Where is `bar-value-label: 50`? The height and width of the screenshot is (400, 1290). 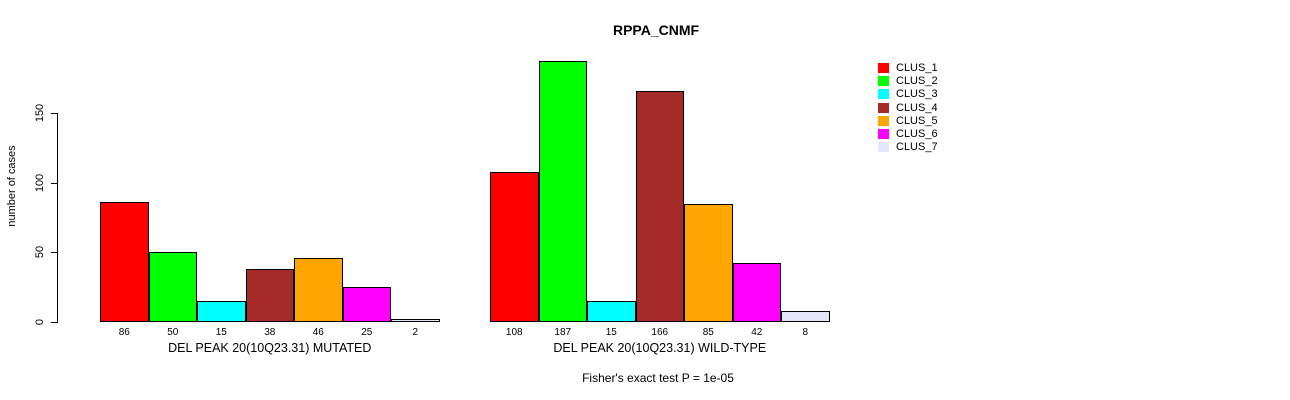 bar-value-label: 50 is located at coordinates (173, 332).